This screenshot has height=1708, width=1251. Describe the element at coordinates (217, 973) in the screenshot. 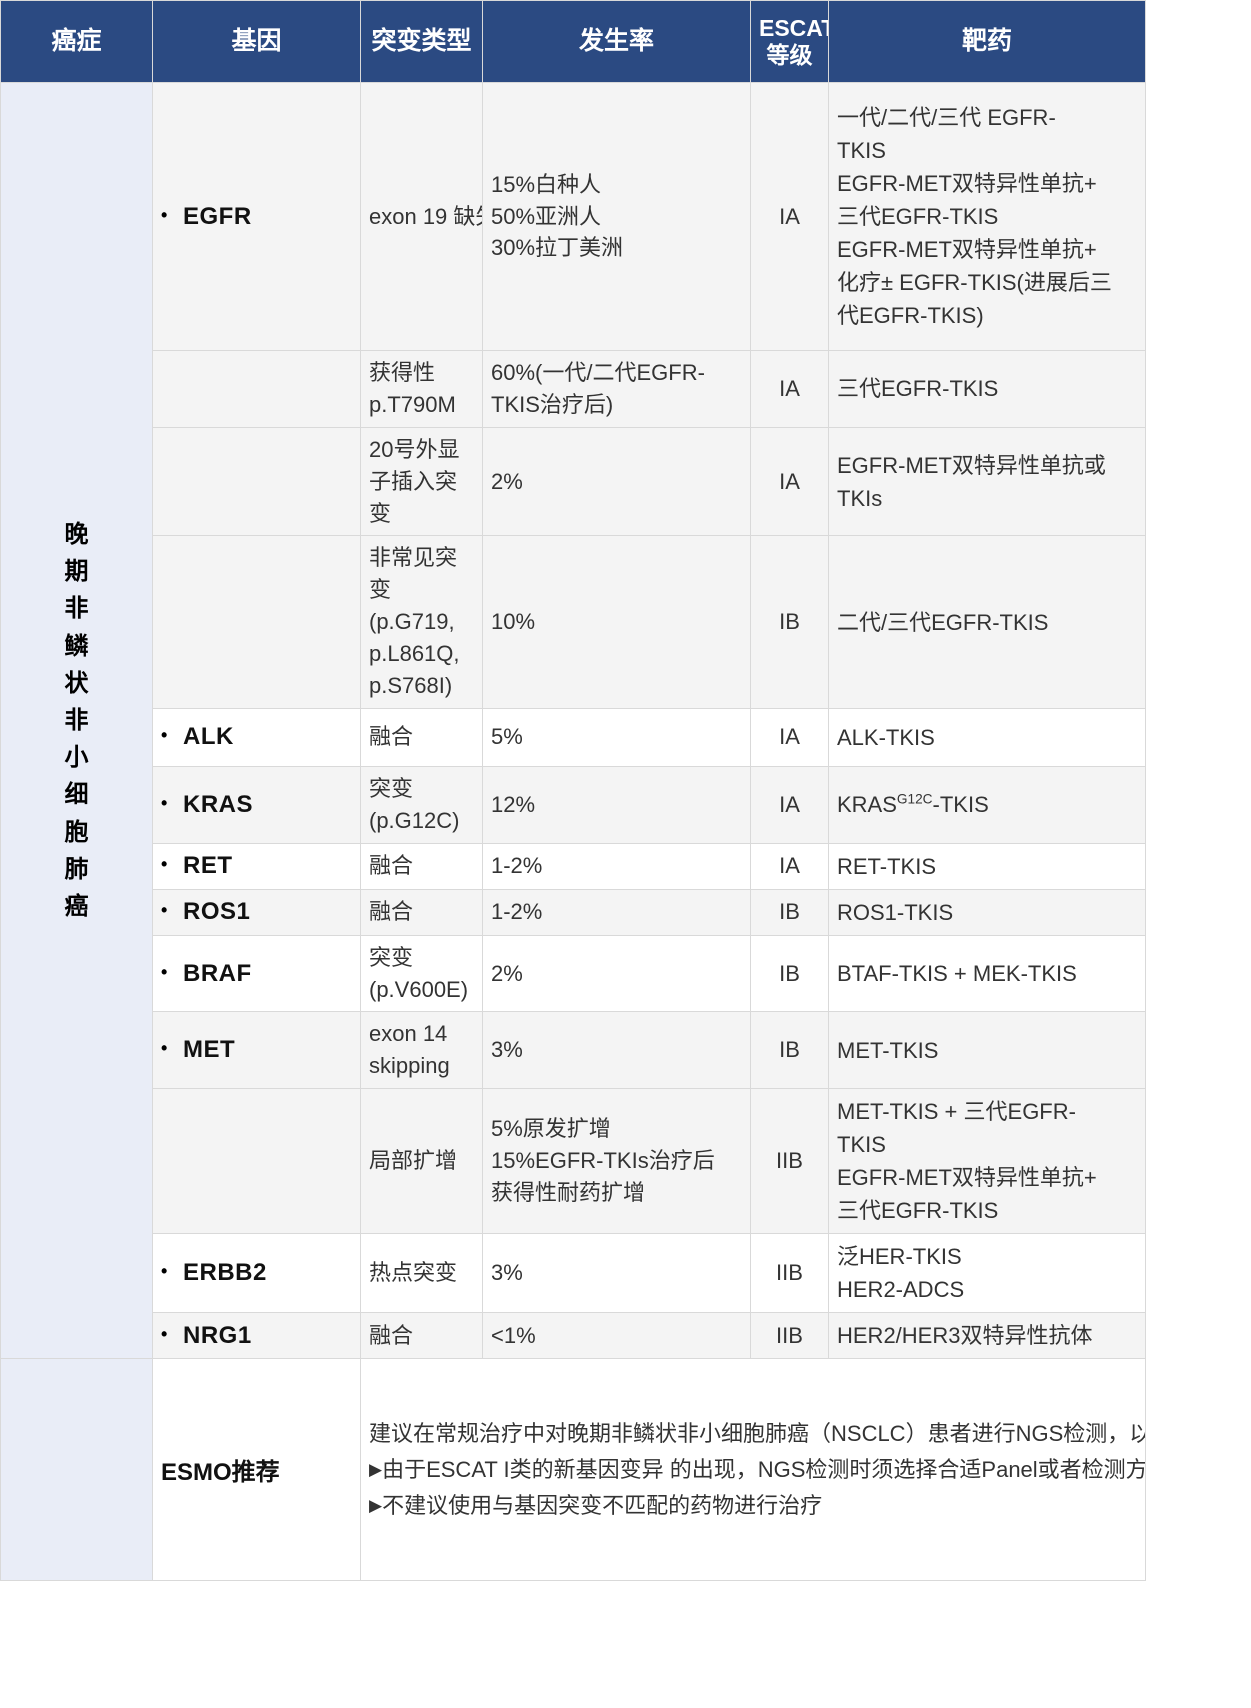

I see `gene-name: BRAF` at that location.